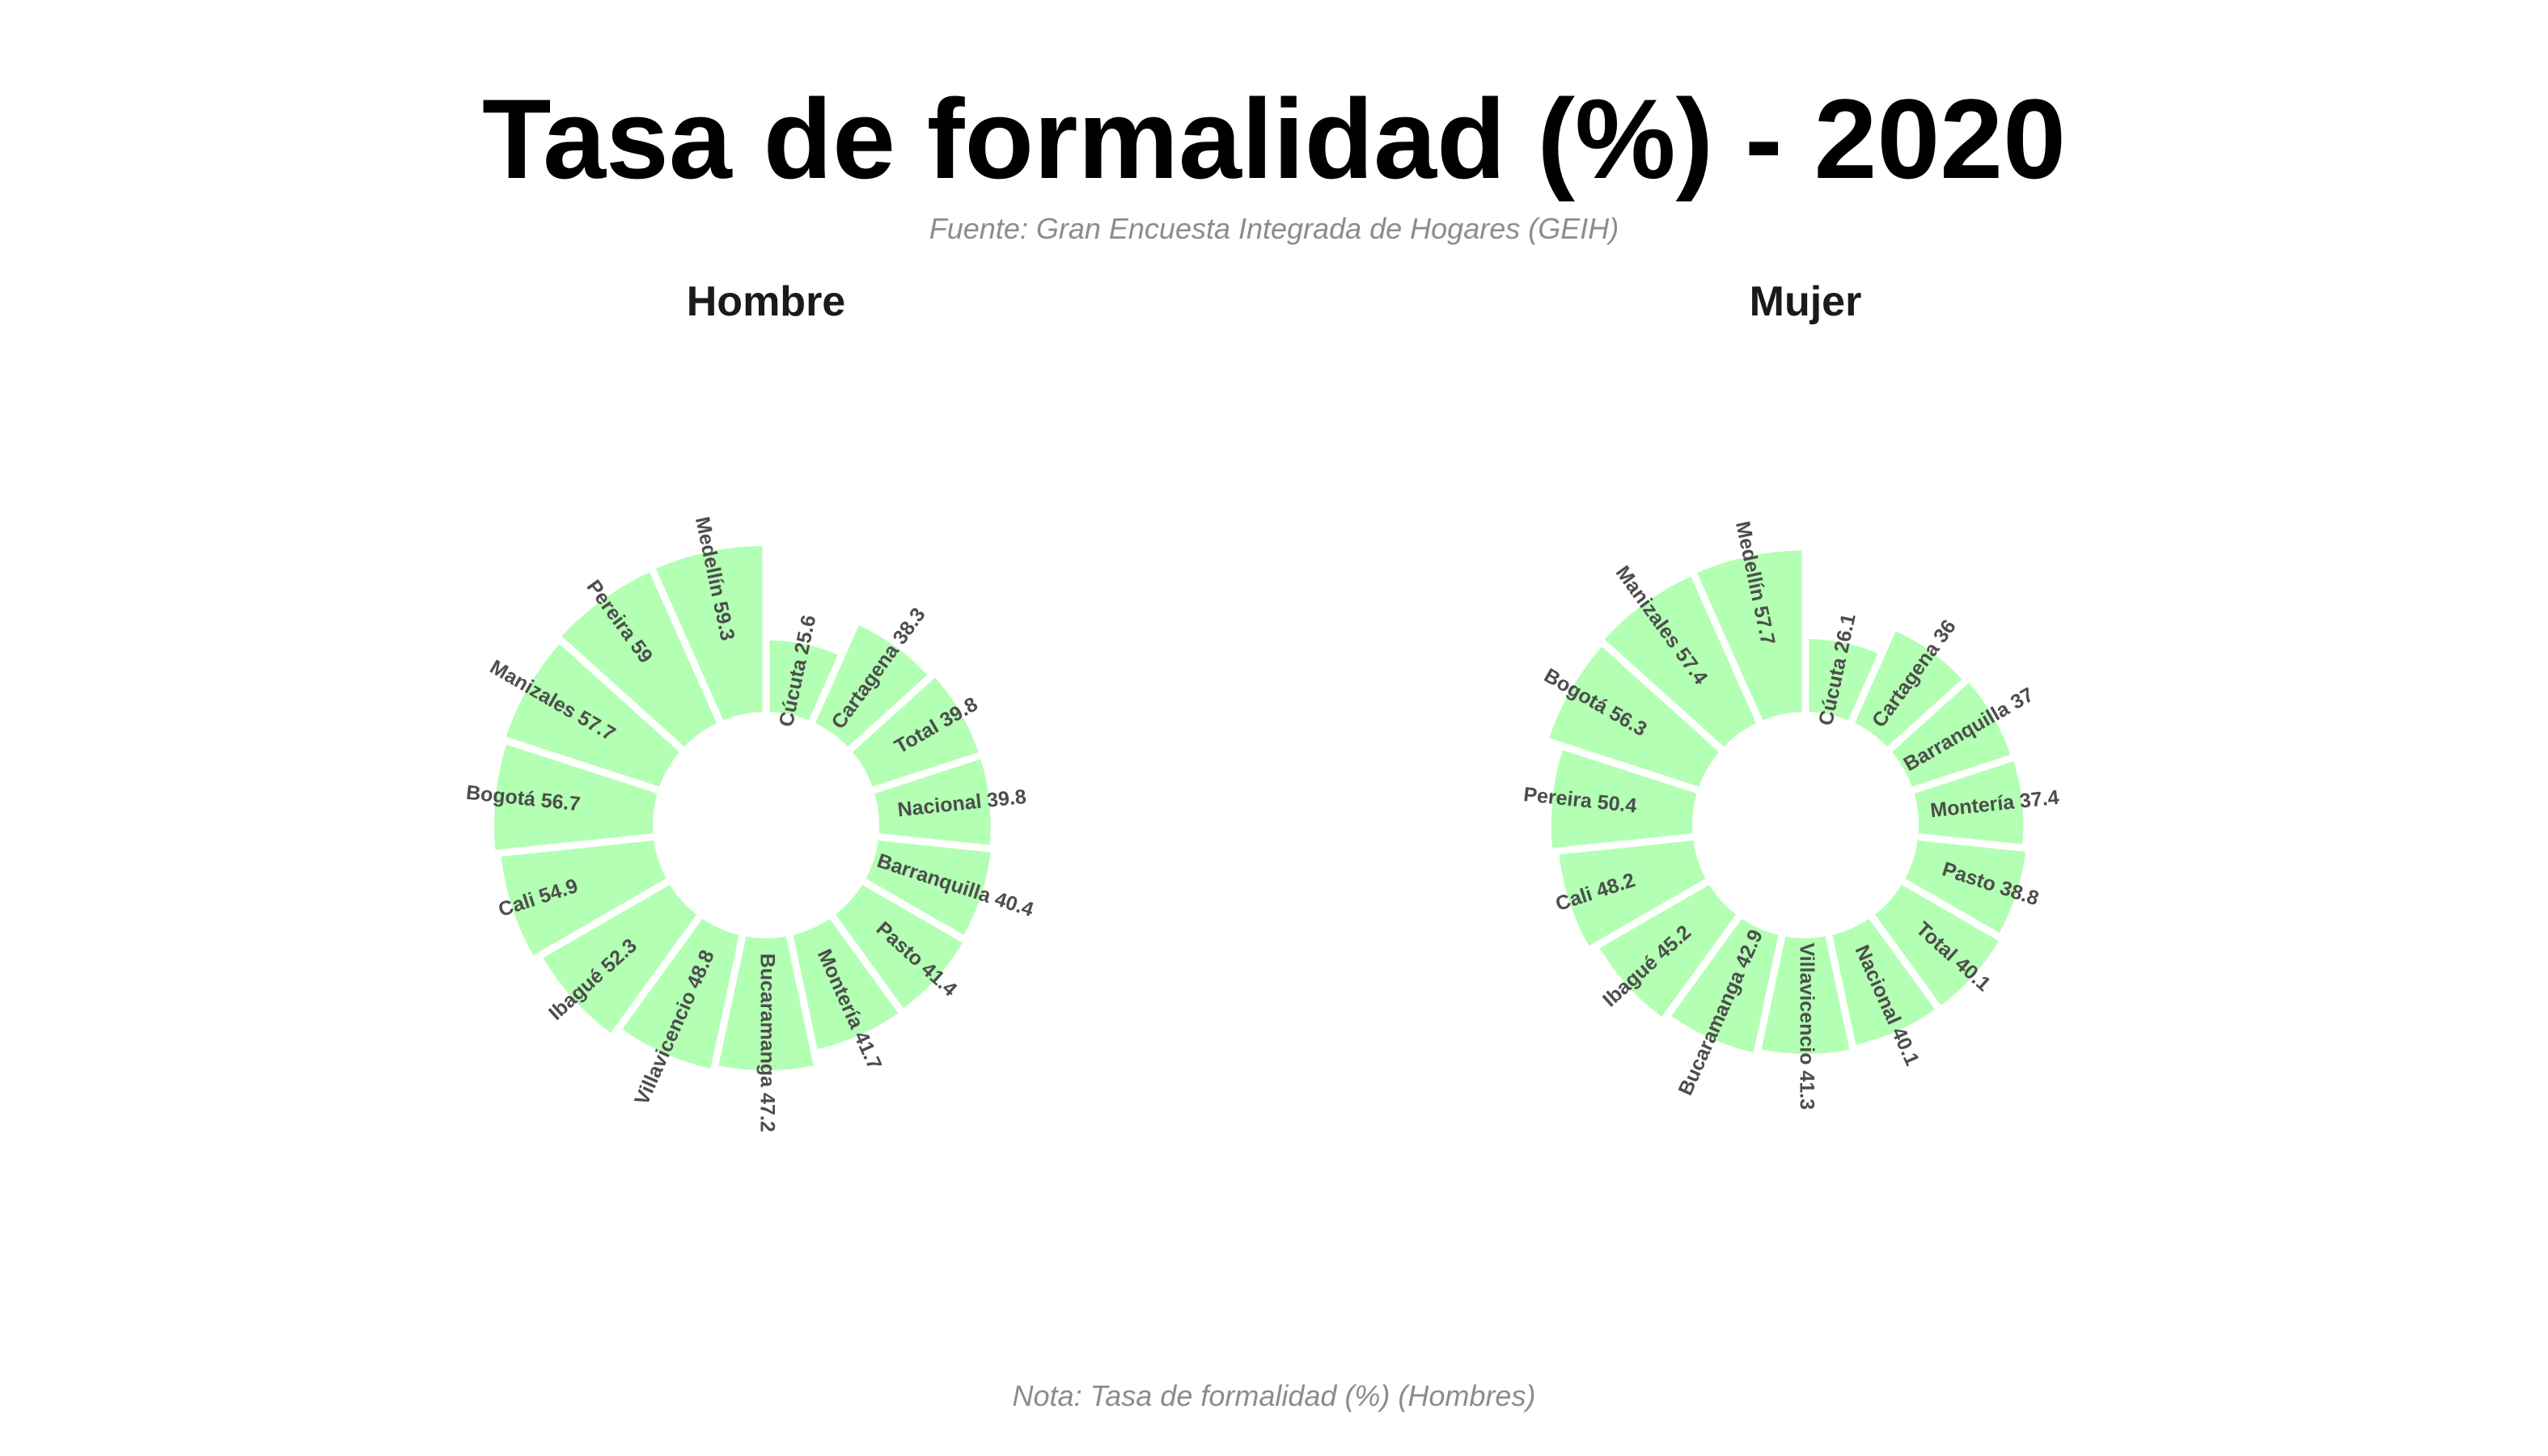 The image size is (2548, 1456). What do you see at coordinates (767, 1043) in the screenshot?
I see `bar-label-bucaramanga: Bucaramanga 47.2` at bounding box center [767, 1043].